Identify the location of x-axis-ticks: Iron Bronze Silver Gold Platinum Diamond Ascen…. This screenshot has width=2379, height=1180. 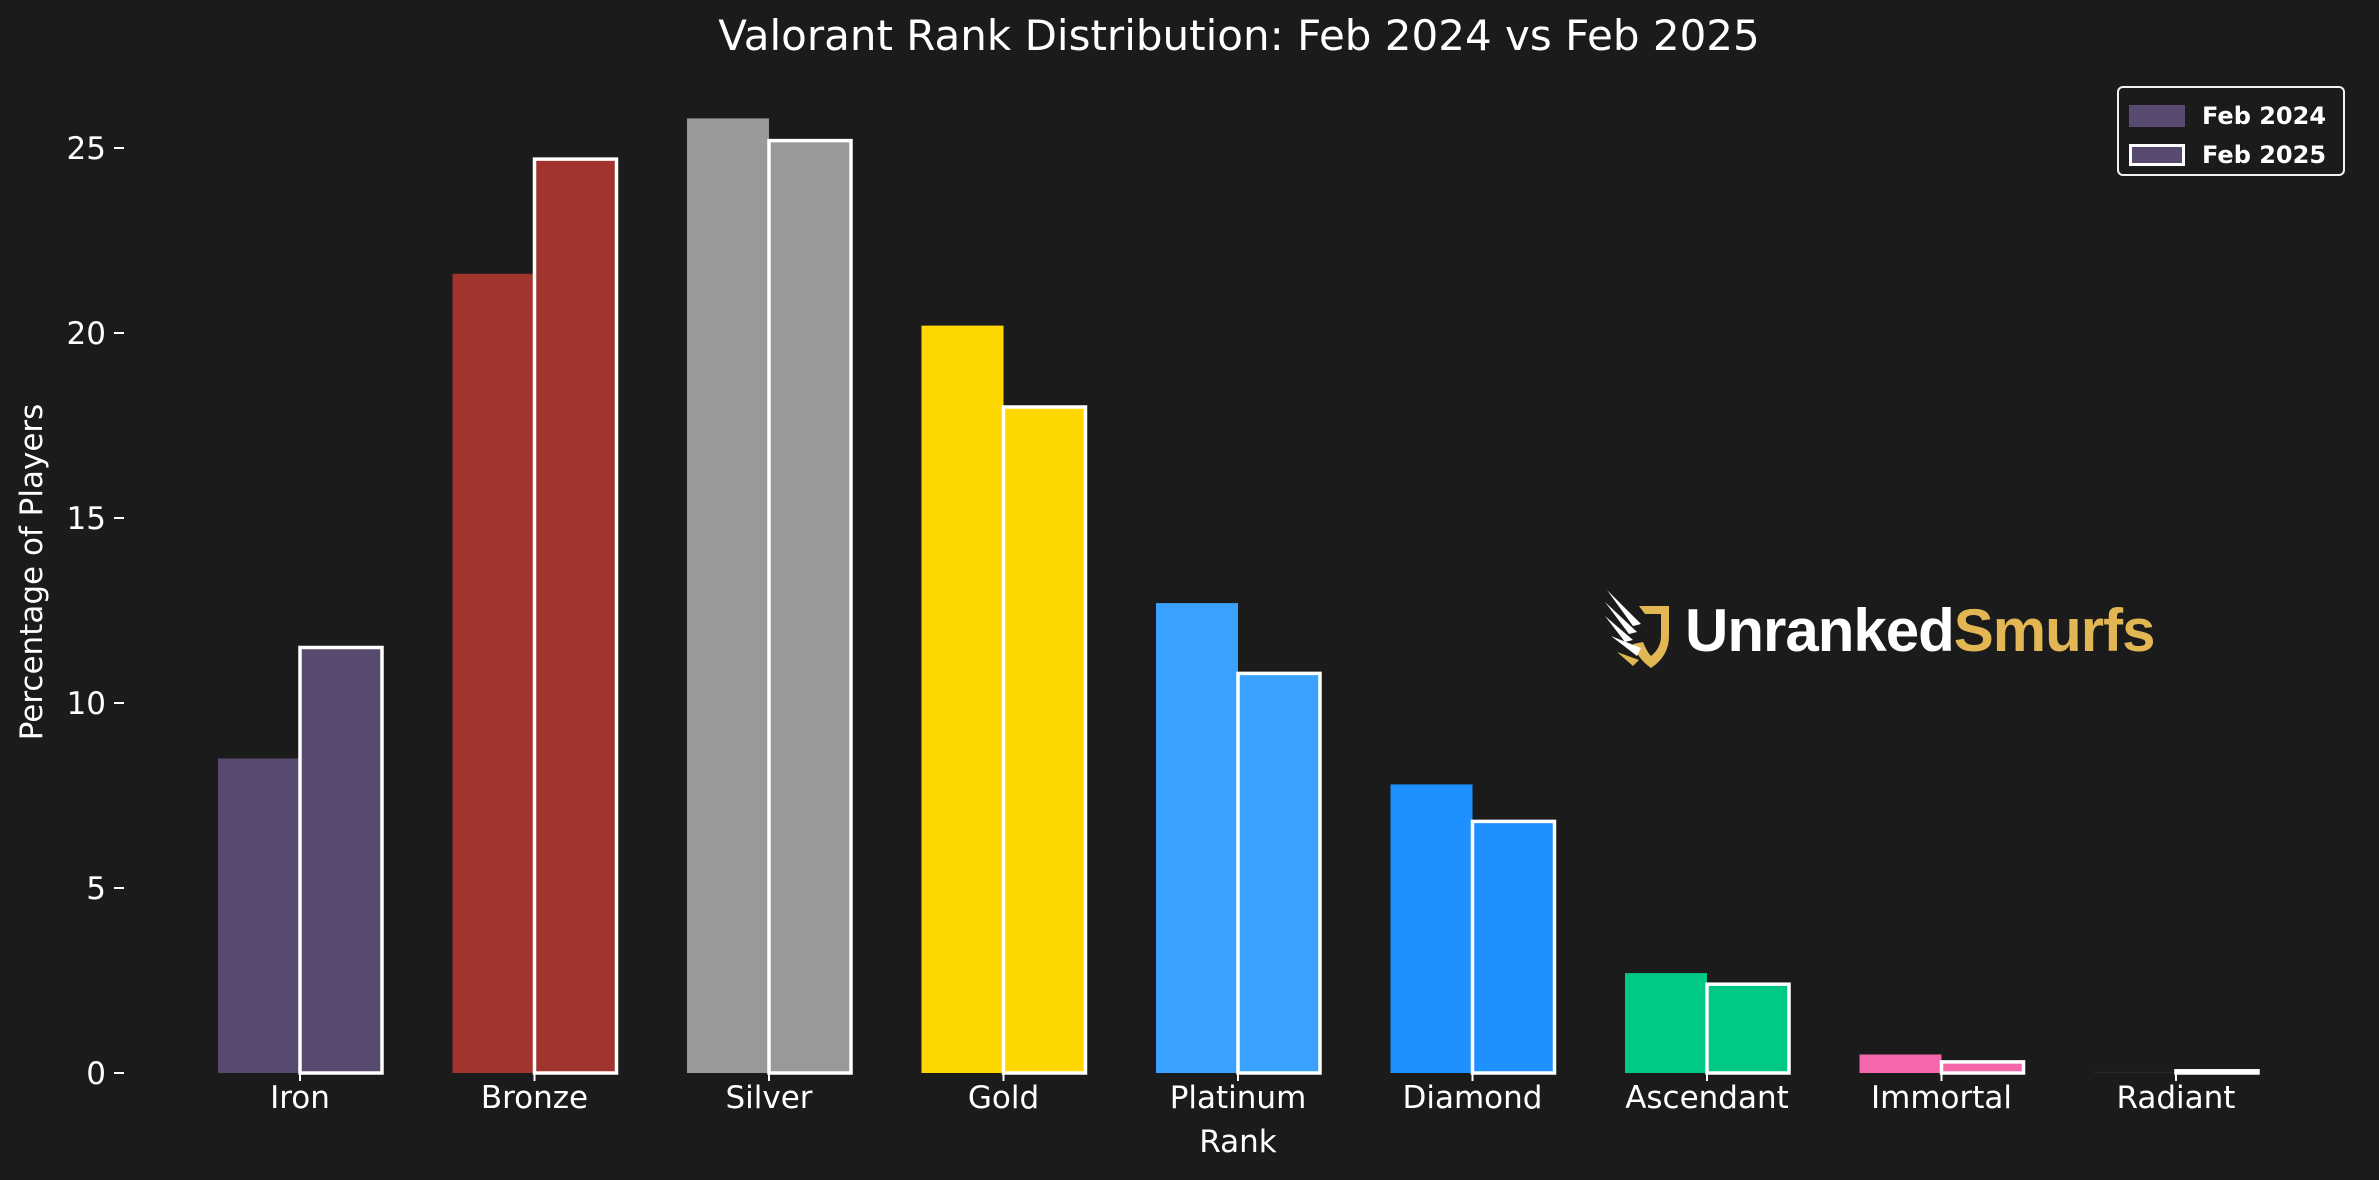
(1252, 1094).